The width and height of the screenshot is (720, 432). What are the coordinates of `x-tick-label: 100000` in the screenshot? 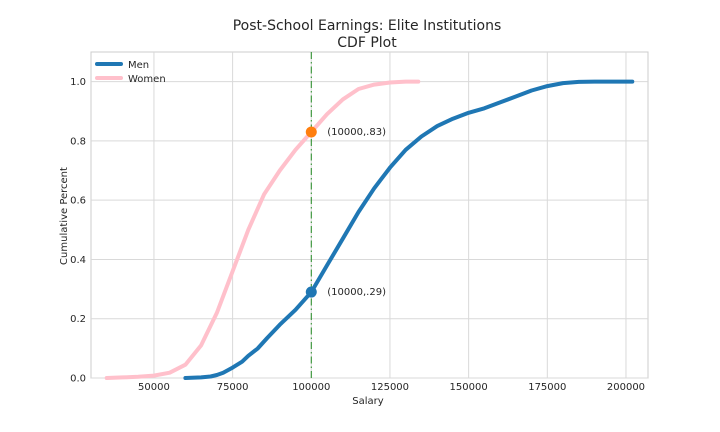 It's located at (311, 387).